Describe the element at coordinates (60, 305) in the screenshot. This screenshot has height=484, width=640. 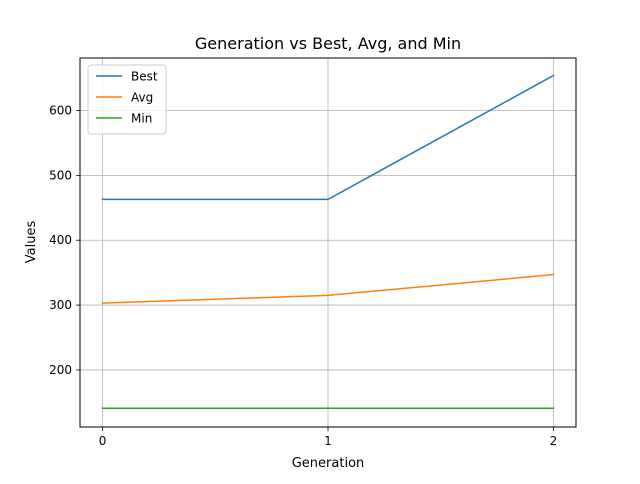
I see `y-tick-label: 300` at that location.